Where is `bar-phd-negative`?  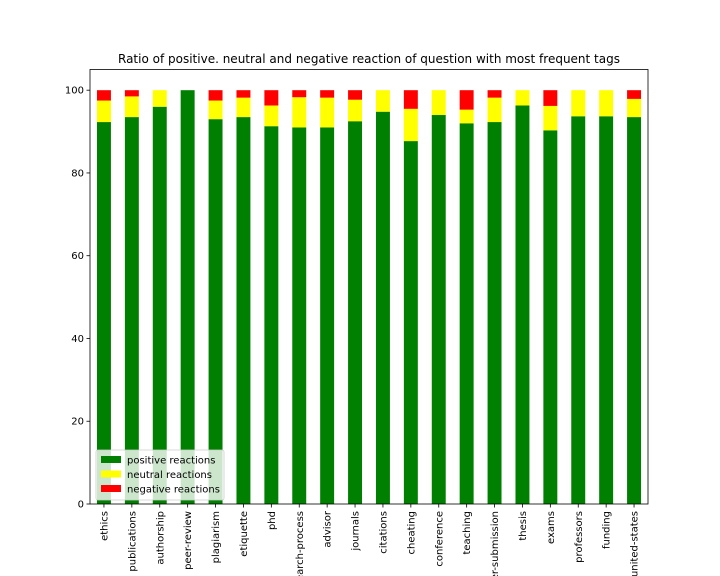 bar-phd-negative is located at coordinates (271, 98).